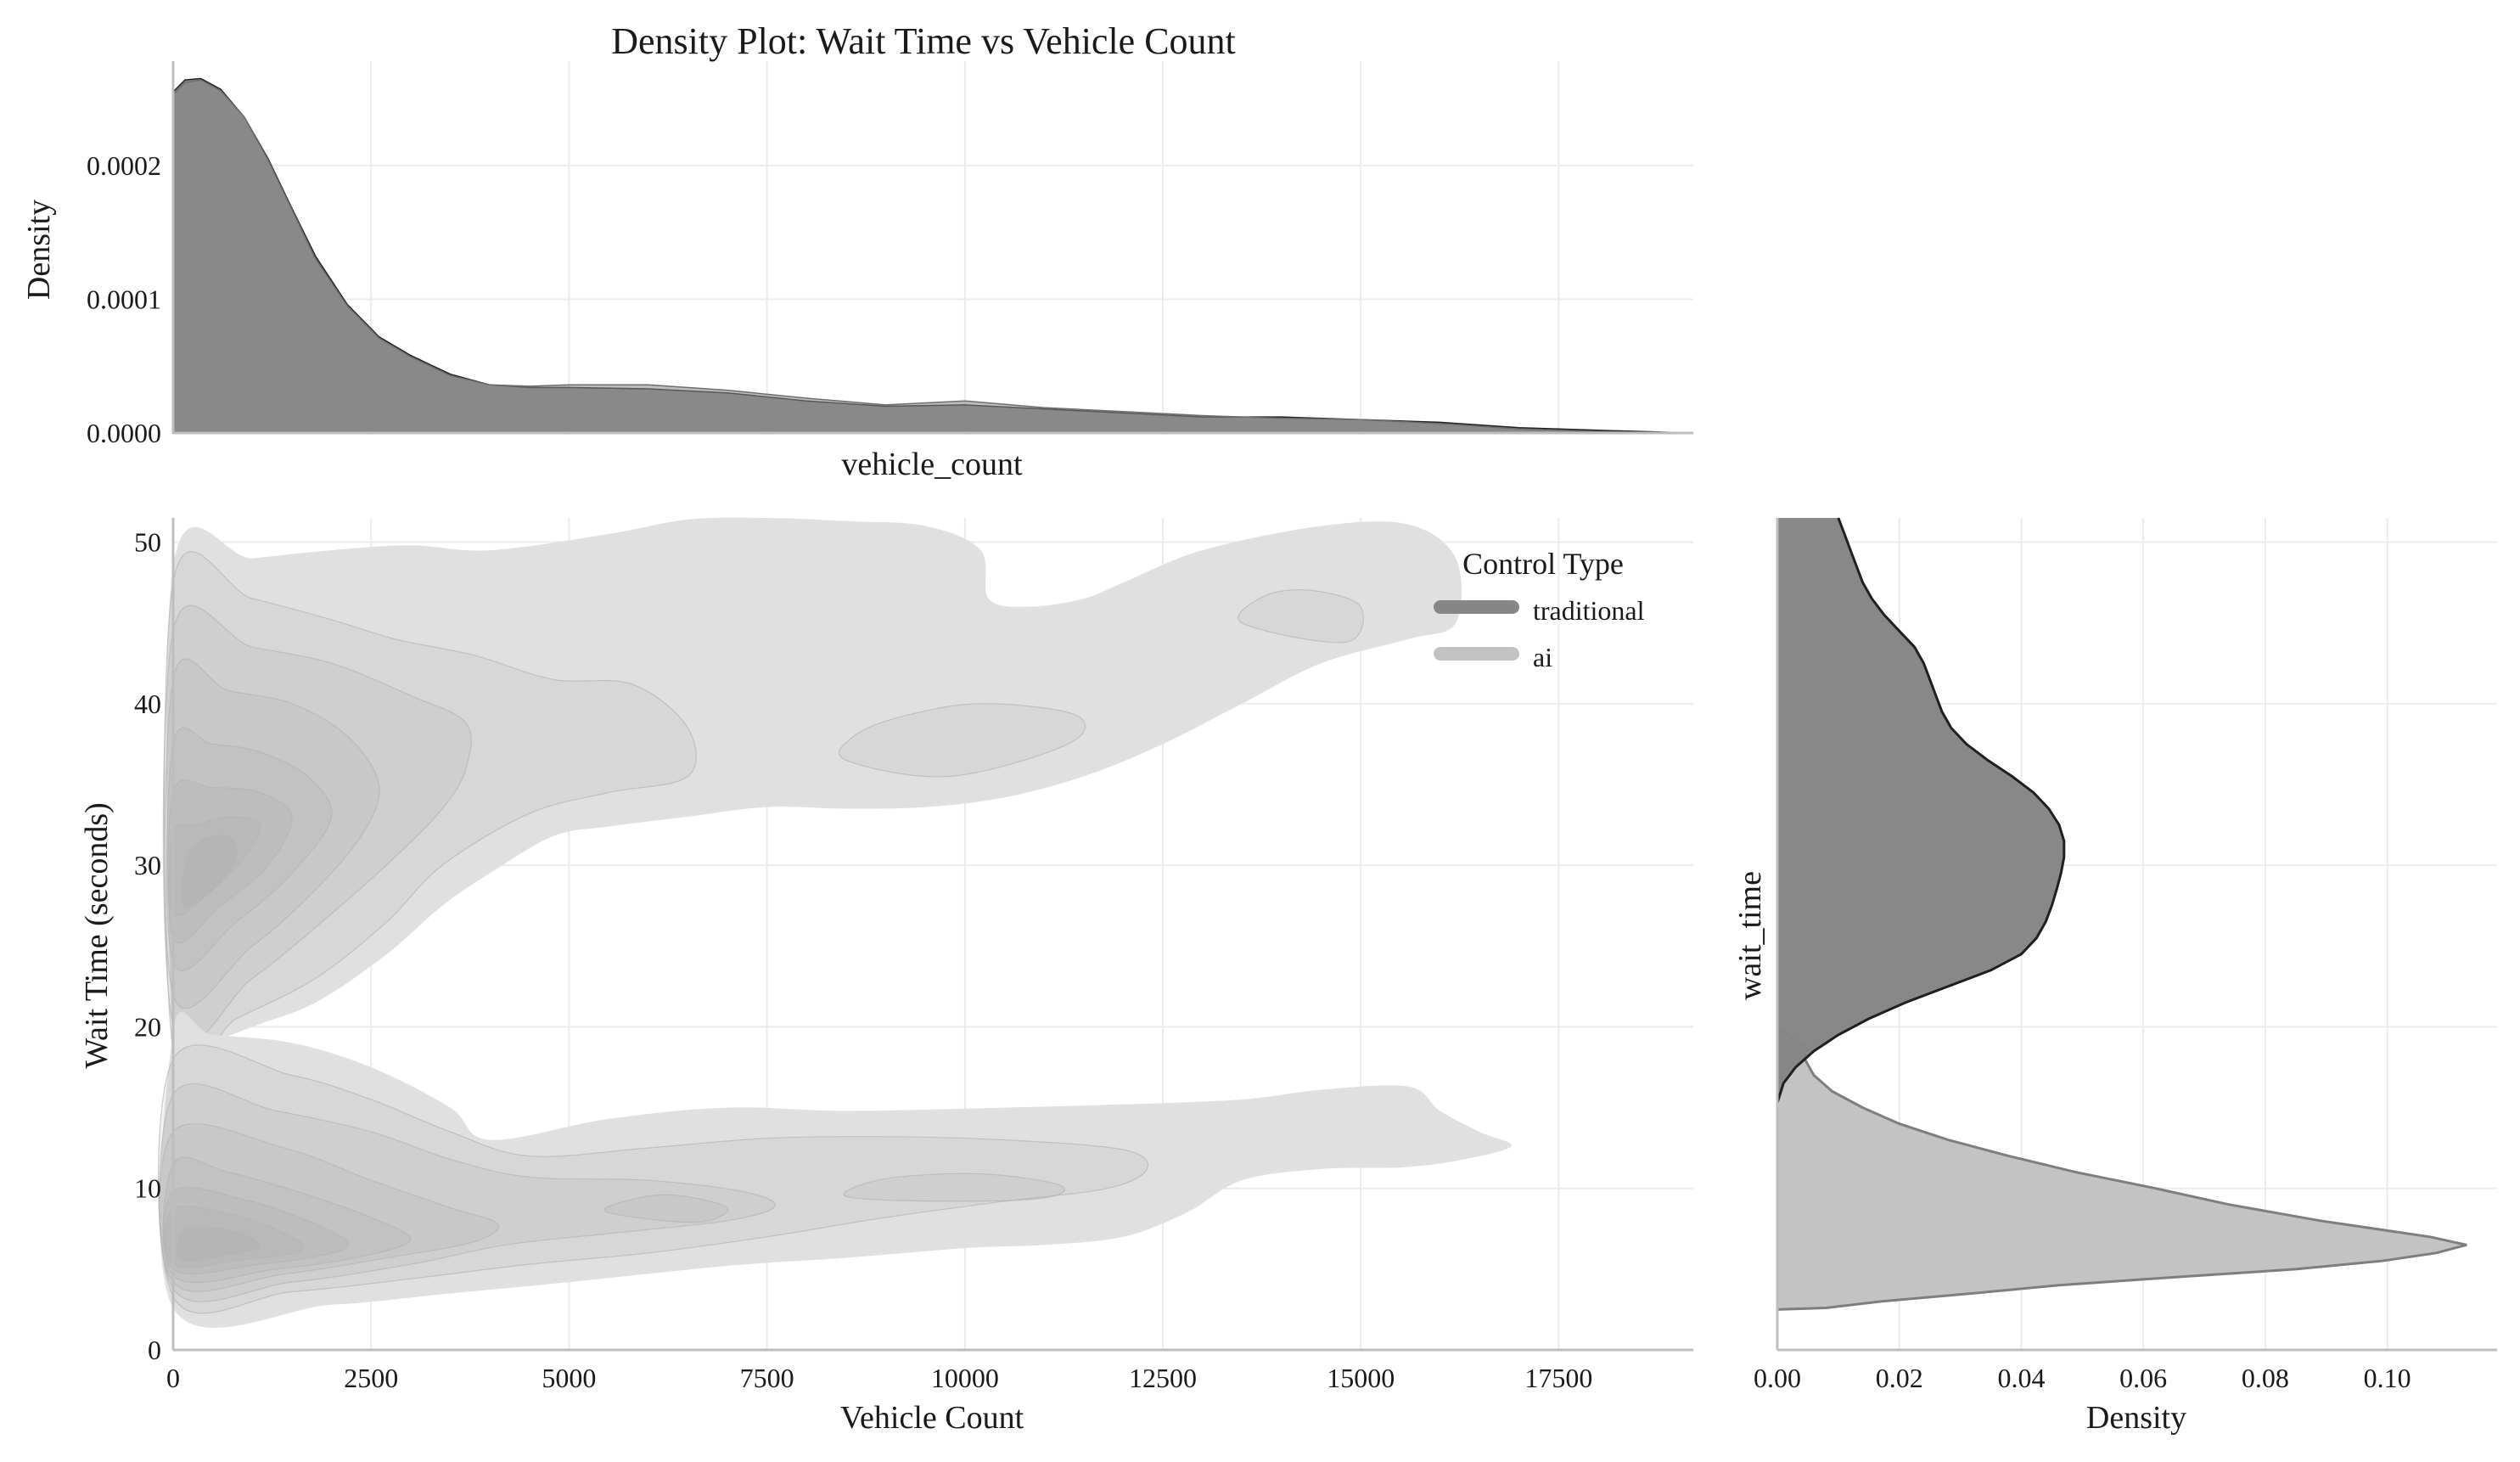 The image size is (2520, 1462). What do you see at coordinates (147, 1026) in the screenshot?
I see `main-y-tick-label: 20` at bounding box center [147, 1026].